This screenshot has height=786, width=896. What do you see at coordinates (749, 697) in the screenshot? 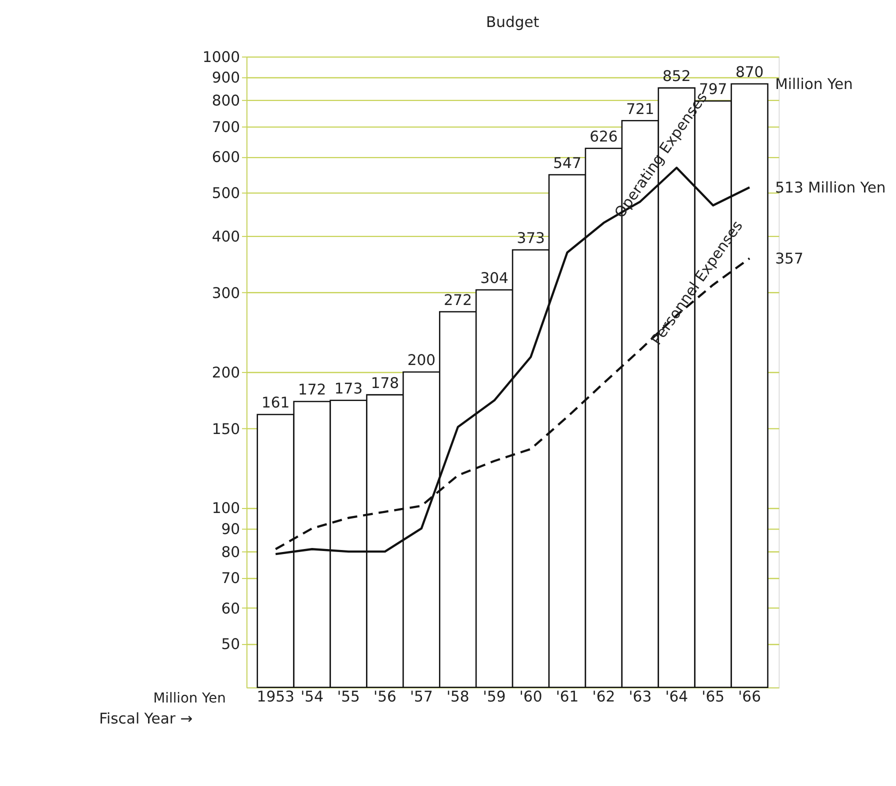
I see `x-tick-label: '66` at bounding box center [749, 697].